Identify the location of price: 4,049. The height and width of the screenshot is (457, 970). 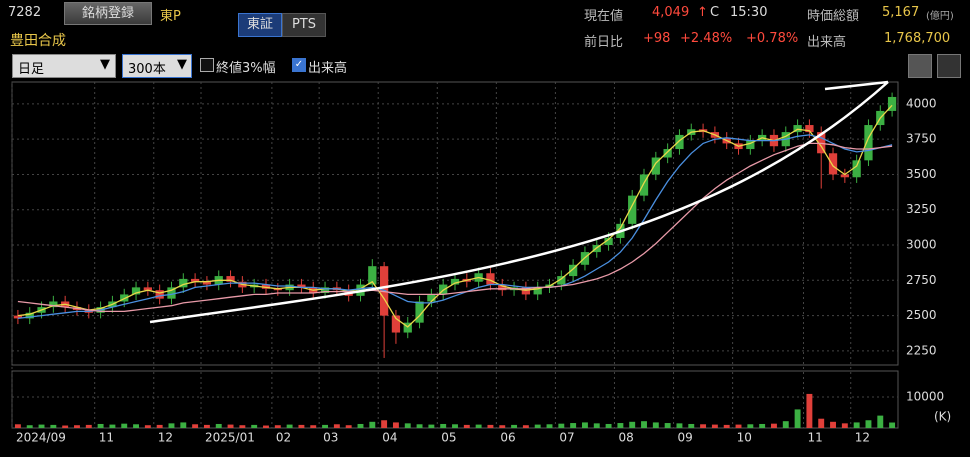
(671, 12).